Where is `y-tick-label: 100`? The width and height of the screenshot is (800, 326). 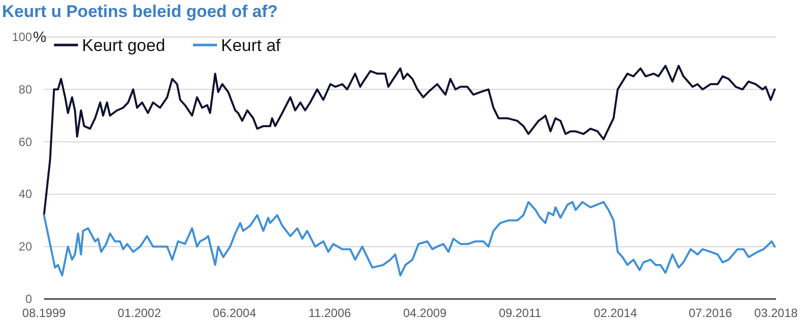 y-tick-label: 100 is located at coordinates (22, 37).